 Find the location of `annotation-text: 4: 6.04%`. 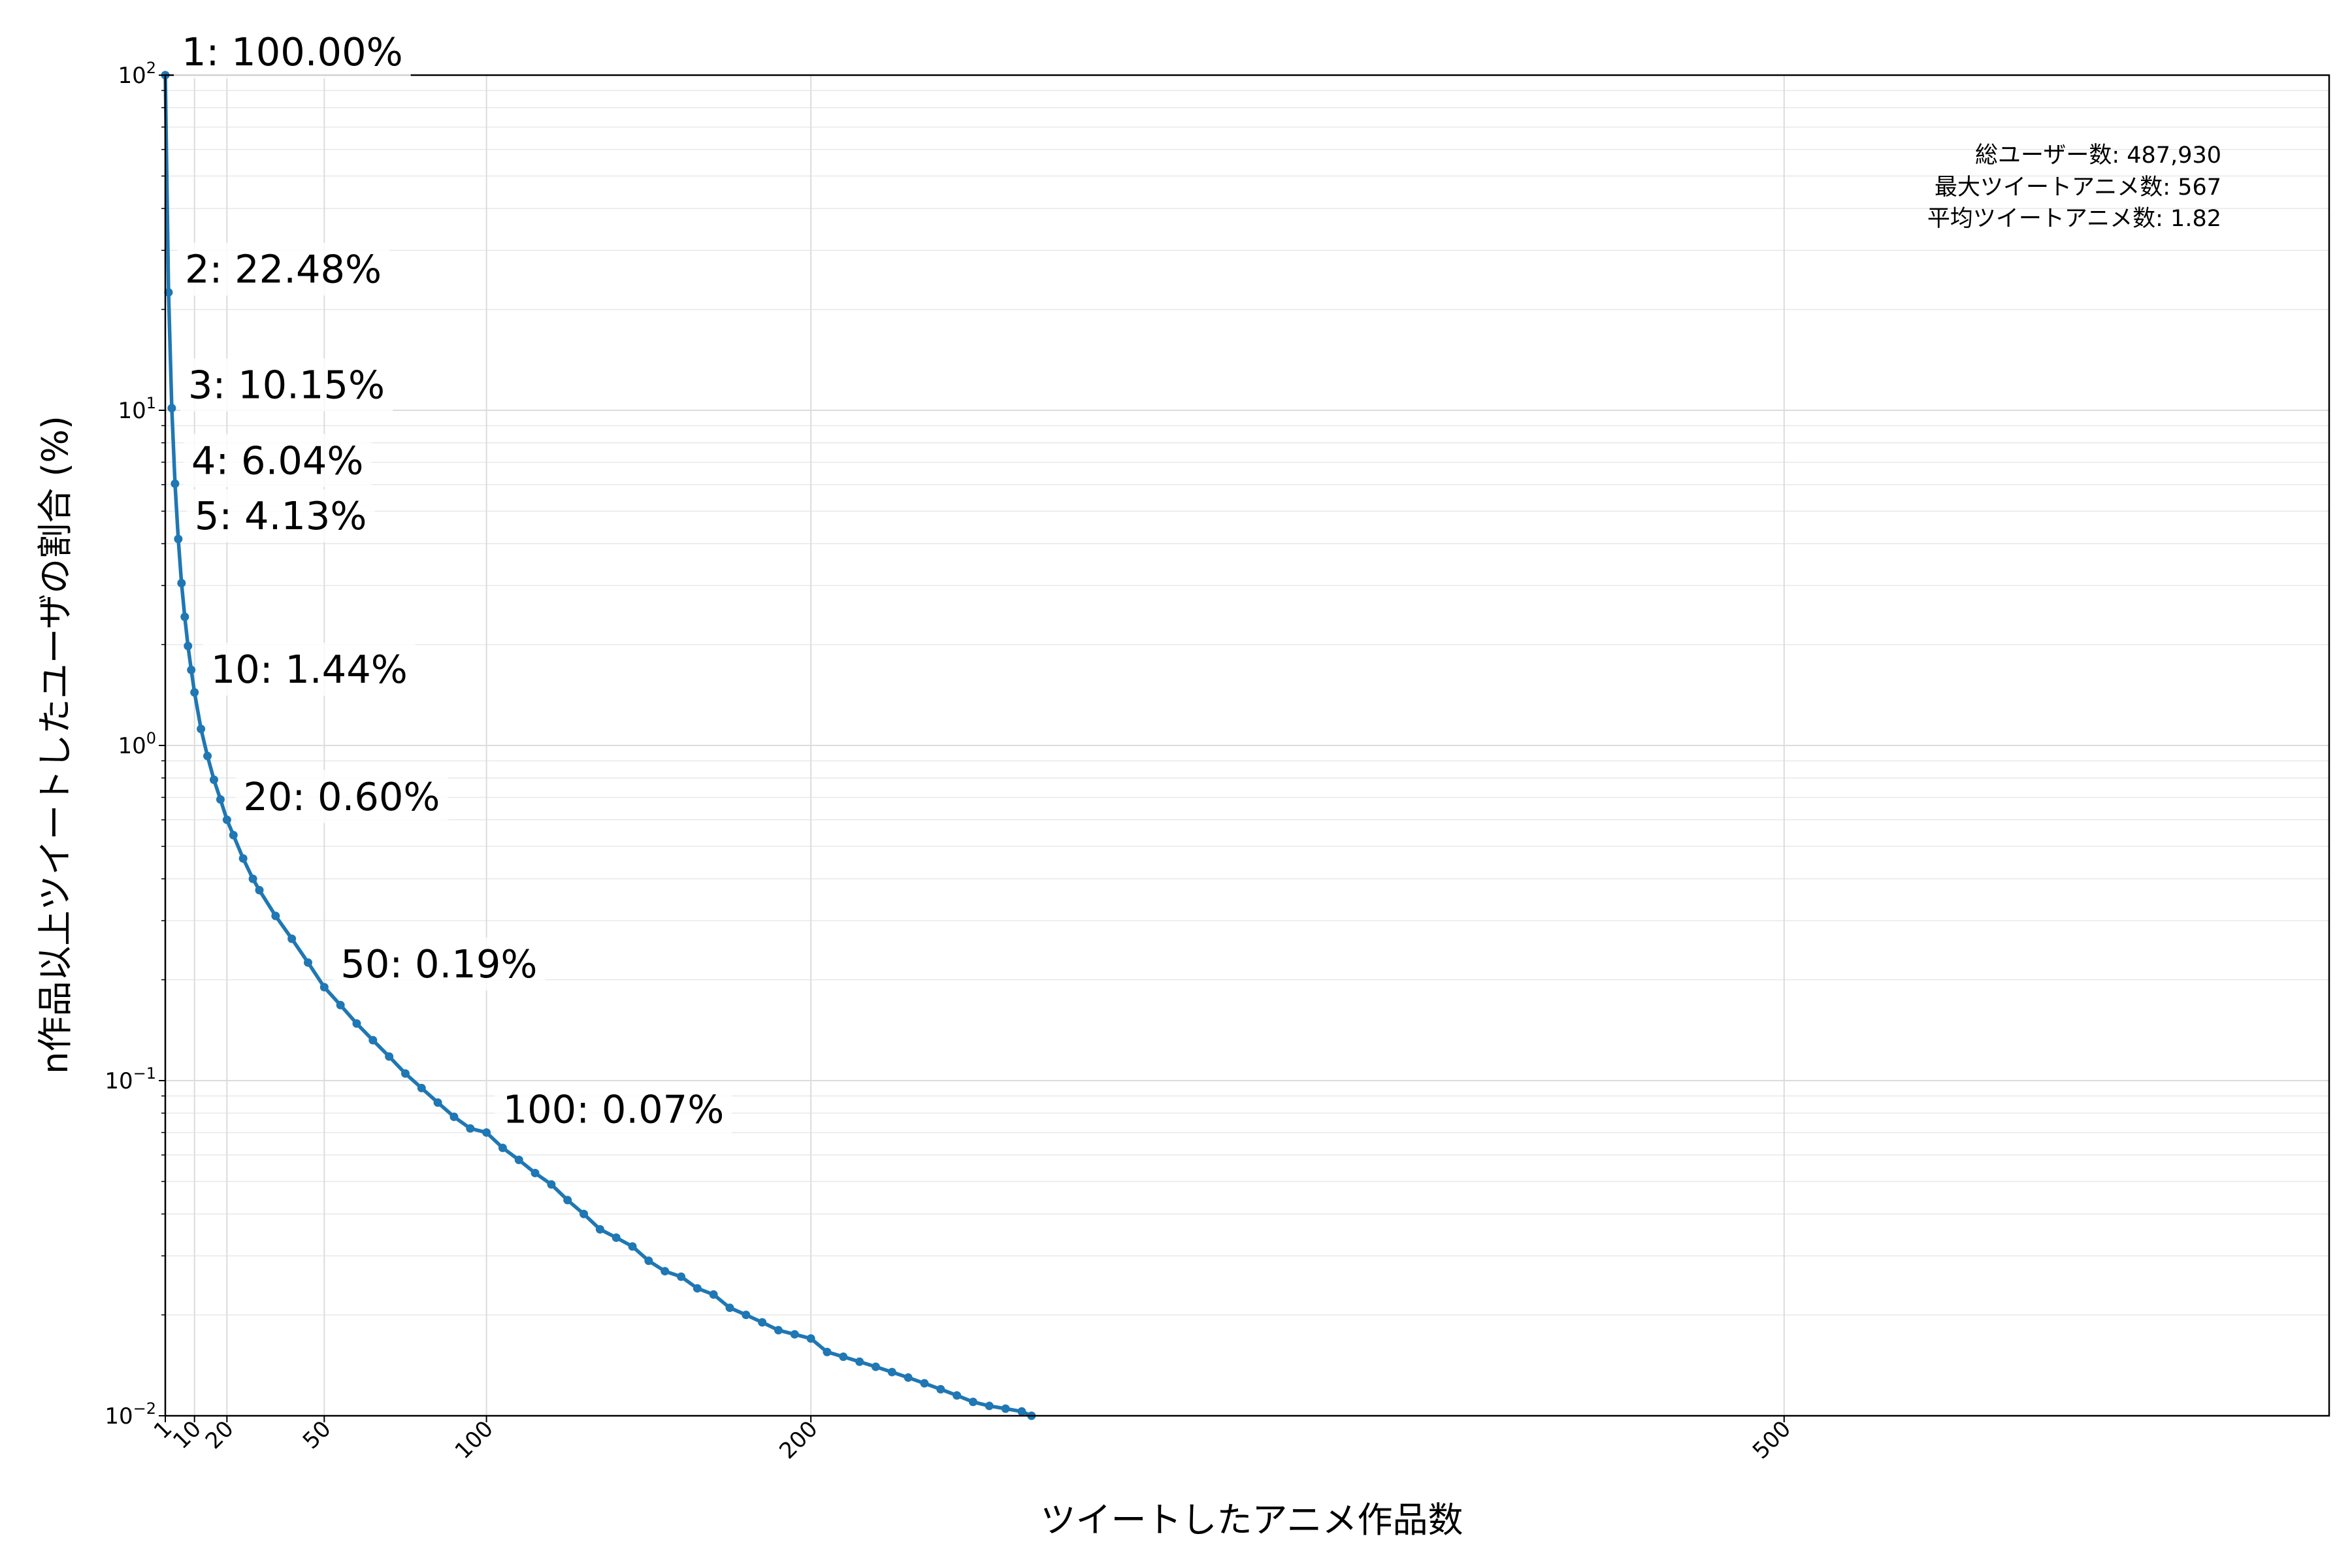

annotation-text: 4: 6.04% is located at coordinates (277, 460).